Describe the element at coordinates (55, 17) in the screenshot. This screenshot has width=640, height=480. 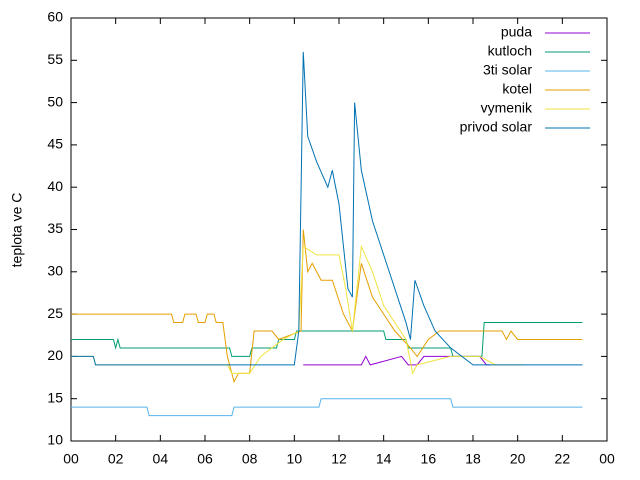
I see `y-tick-label: 60` at that location.